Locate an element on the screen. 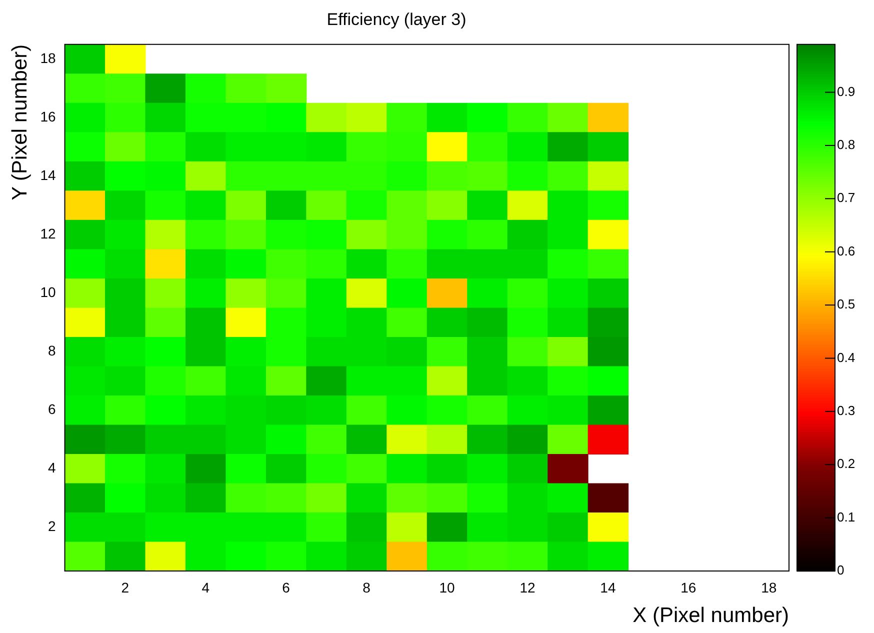 The image size is (874, 633). x-tick-label: 8 is located at coordinates (366, 587).